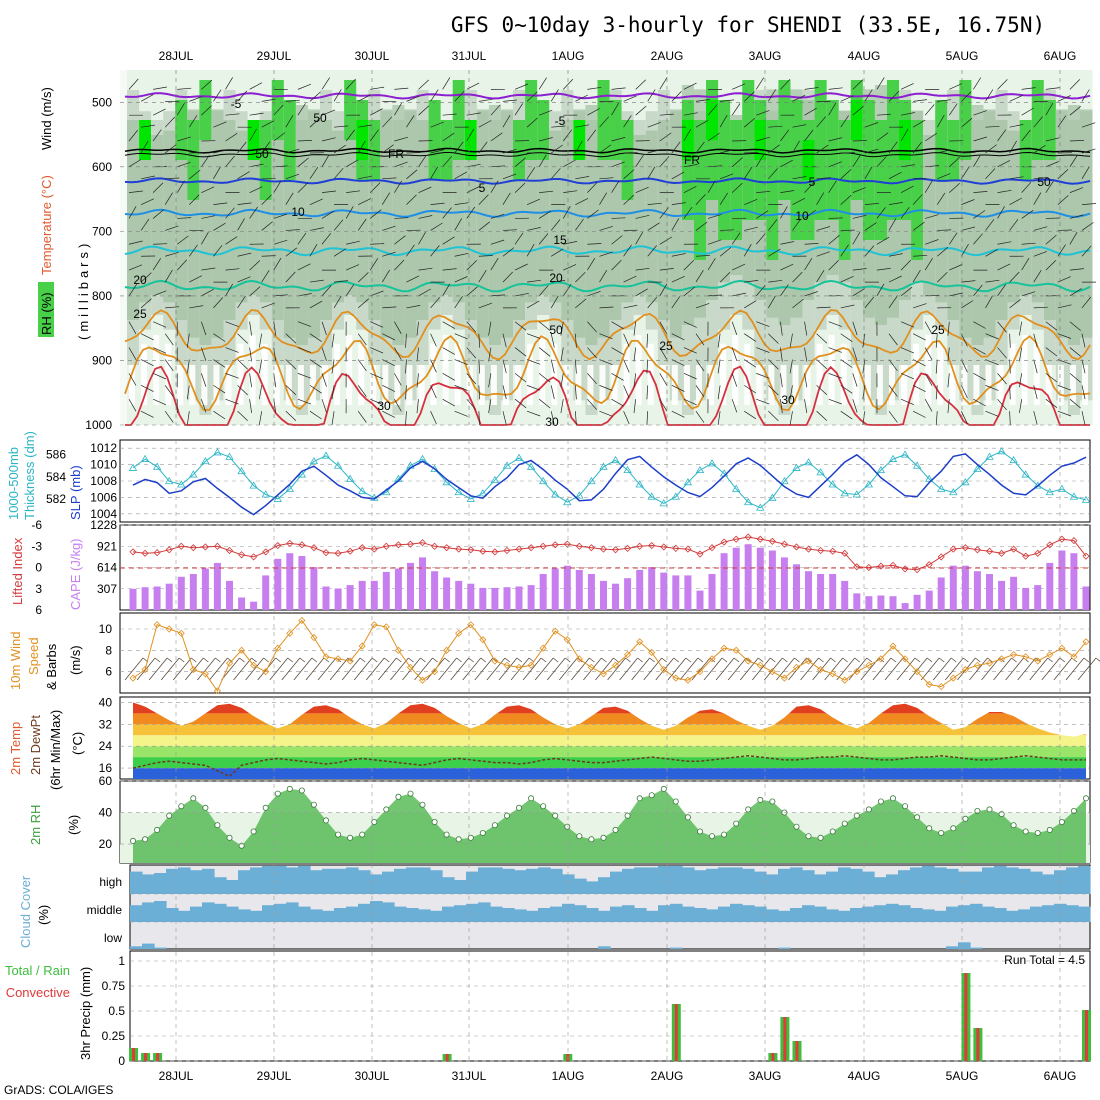 Image resolution: width=1100 pixels, height=1100 pixels. What do you see at coordinates (75, 574) in the screenshot?
I see `cape-axis-label: CAPE (J/kg)` at bounding box center [75, 574].